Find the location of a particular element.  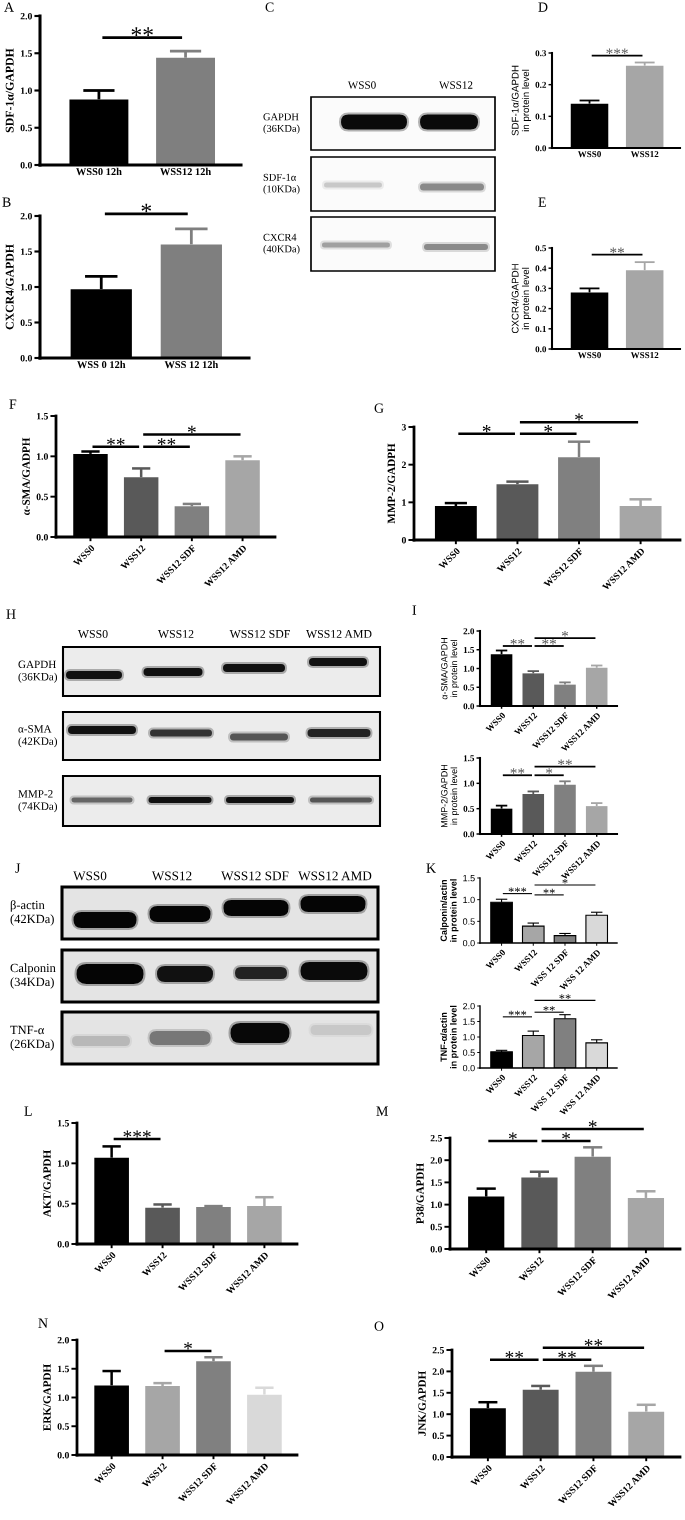

text: α-SMA (42KDa) is located at coordinates (37, 736).